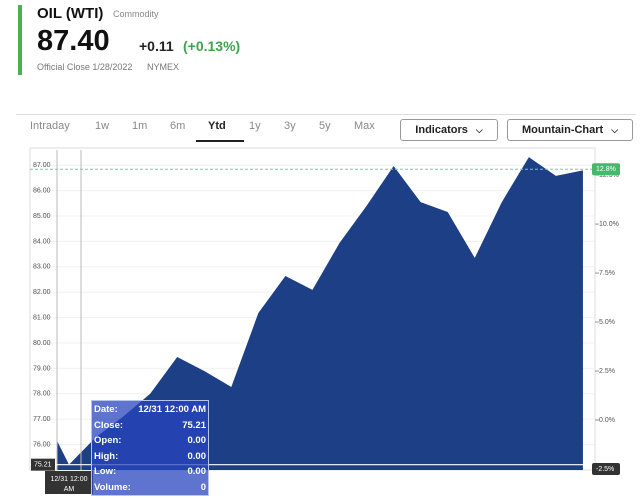  I want to click on tooltip-key: High:, so click(106, 456).